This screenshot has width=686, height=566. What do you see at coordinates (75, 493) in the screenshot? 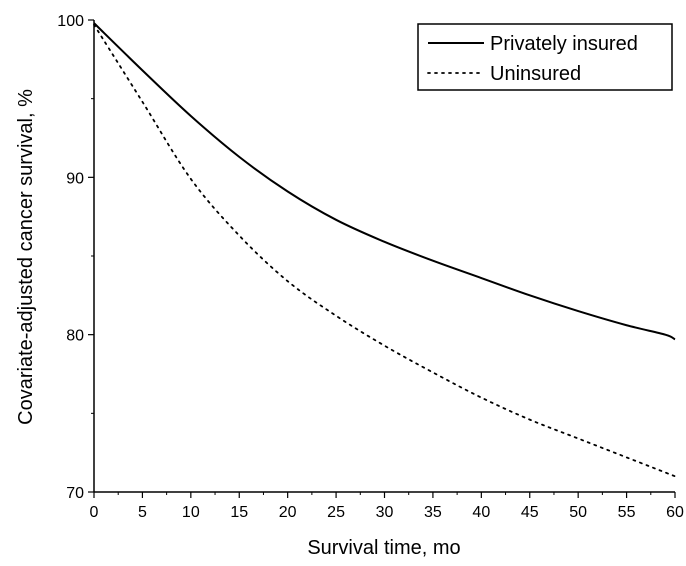
I see `y-tick-label: 70` at bounding box center [75, 493].